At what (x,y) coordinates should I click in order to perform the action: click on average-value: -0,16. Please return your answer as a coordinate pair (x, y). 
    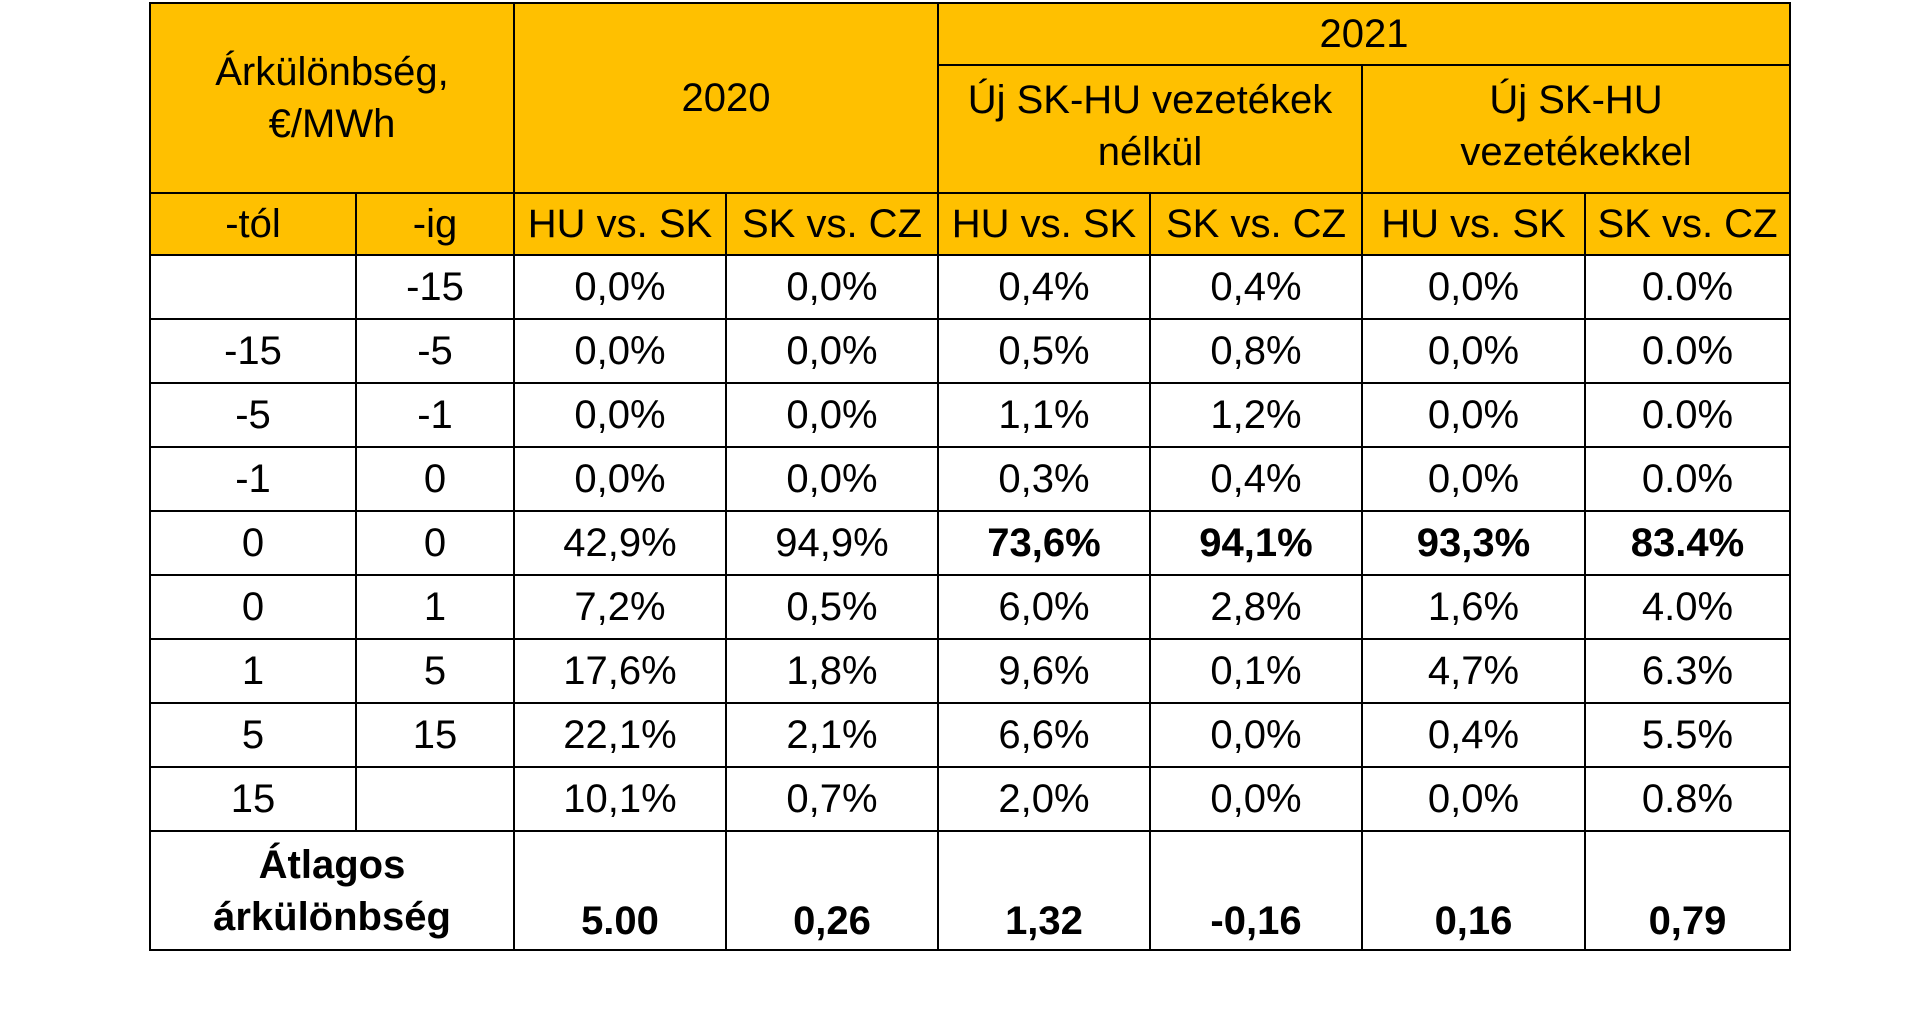
    Looking at the image, I should click on (1256, 890).